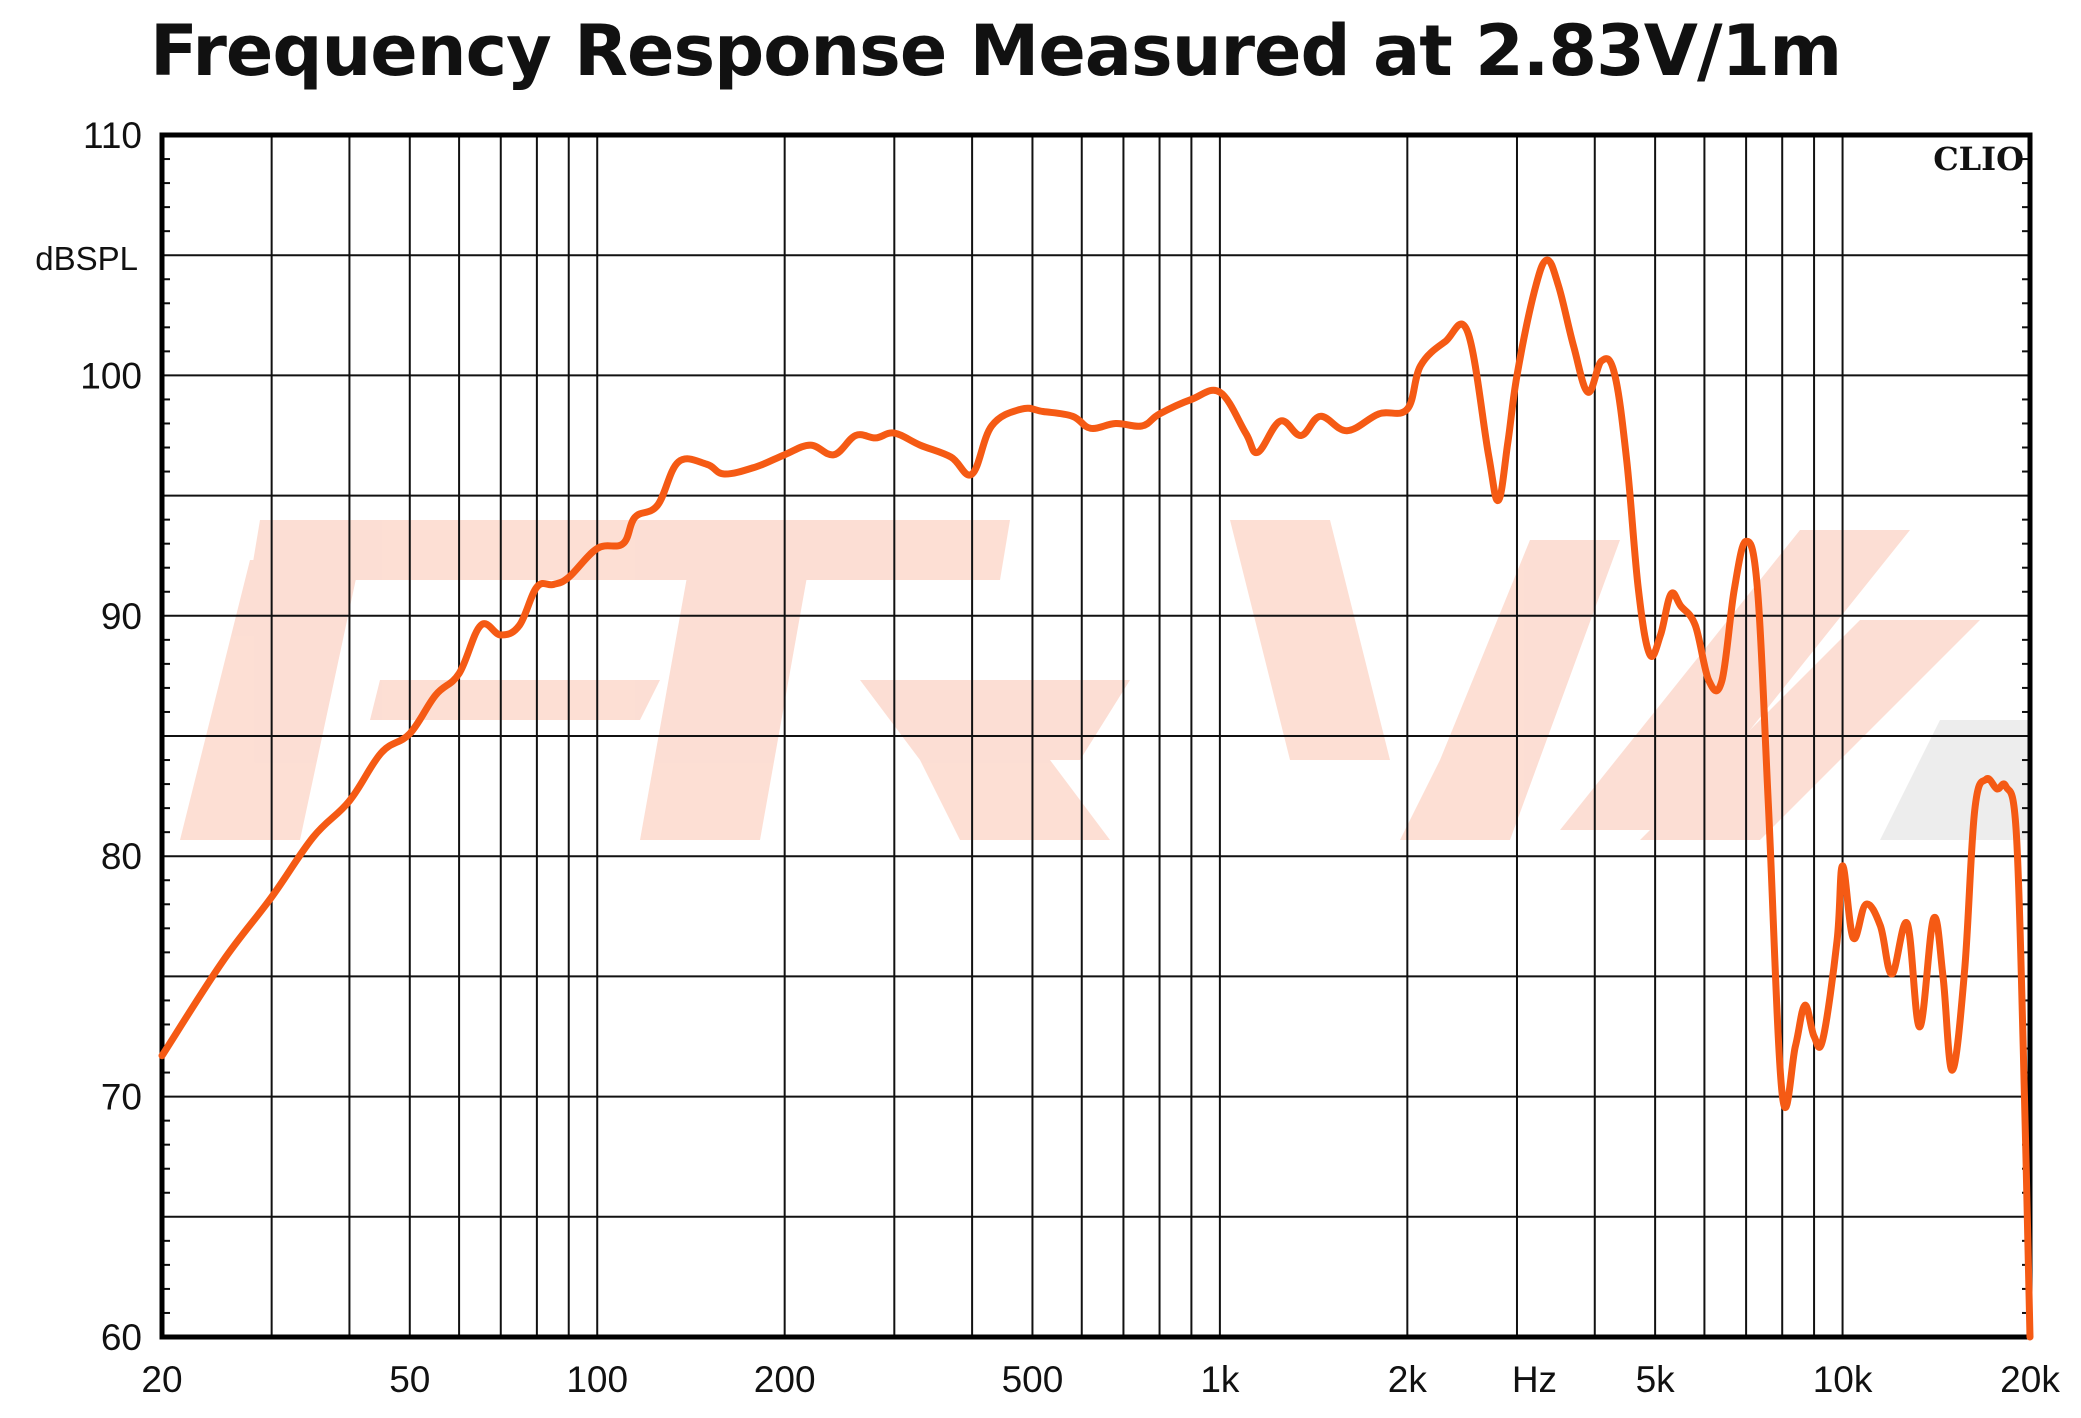  I want to click on x-tick-label: 20k, so click(2030, 1379).